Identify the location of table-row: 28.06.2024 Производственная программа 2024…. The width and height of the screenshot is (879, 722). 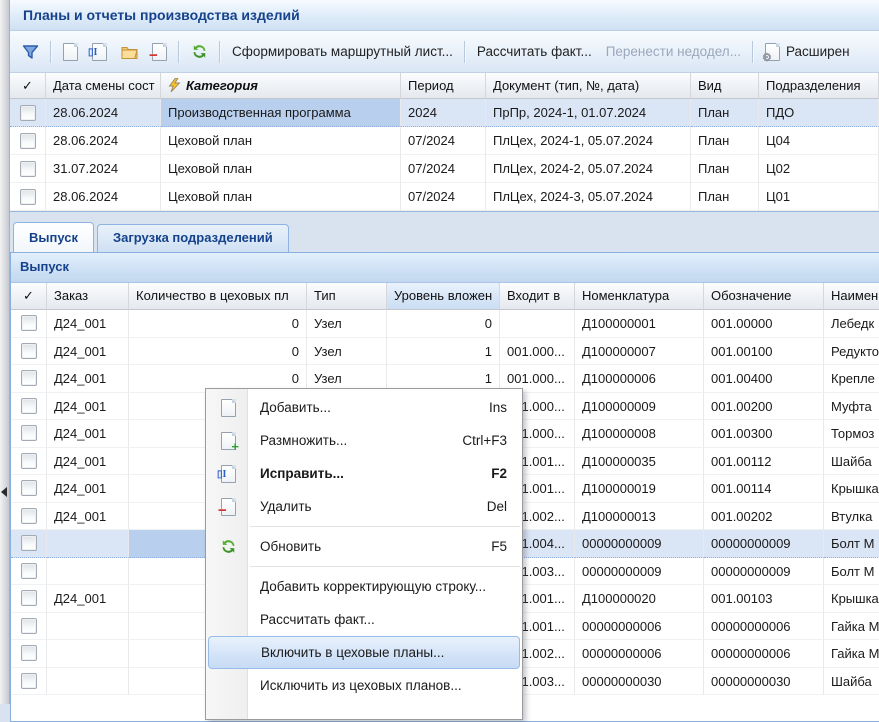
(444, 113).